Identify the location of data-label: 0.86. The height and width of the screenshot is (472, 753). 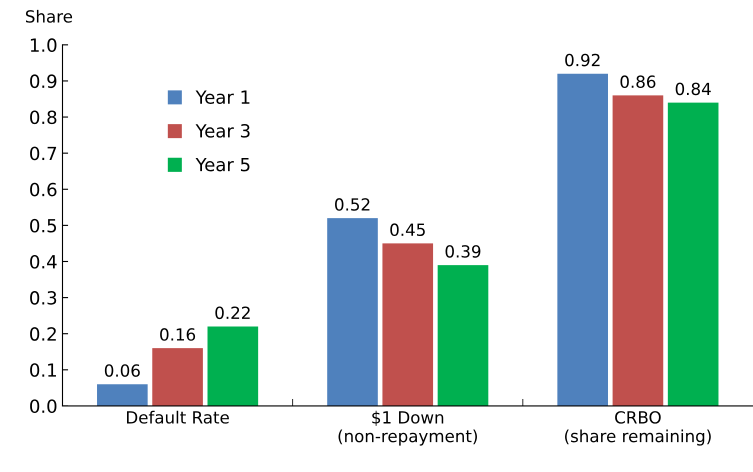
(638, 81).